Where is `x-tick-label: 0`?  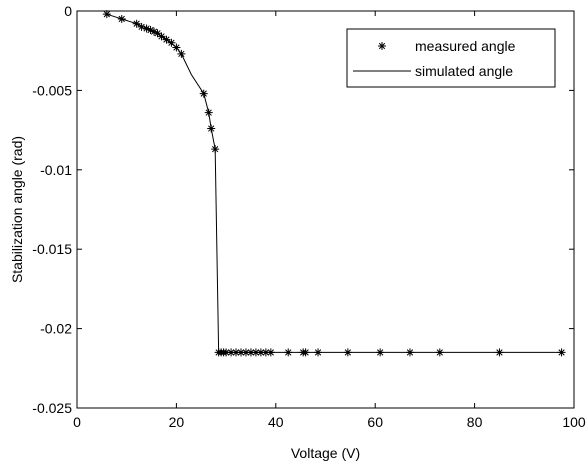 x-tick-label: 0 is located at coordinates (77, 422).